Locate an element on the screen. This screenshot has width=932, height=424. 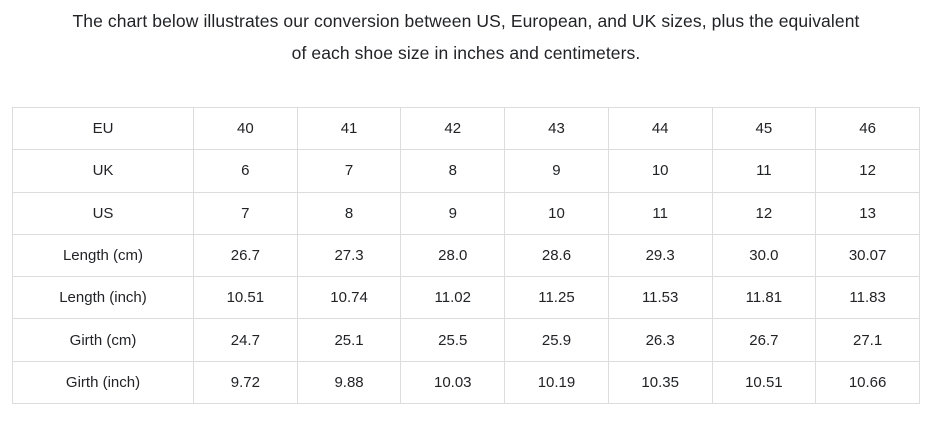
table-cell: 29.3 is located at coordinates (660, 255).